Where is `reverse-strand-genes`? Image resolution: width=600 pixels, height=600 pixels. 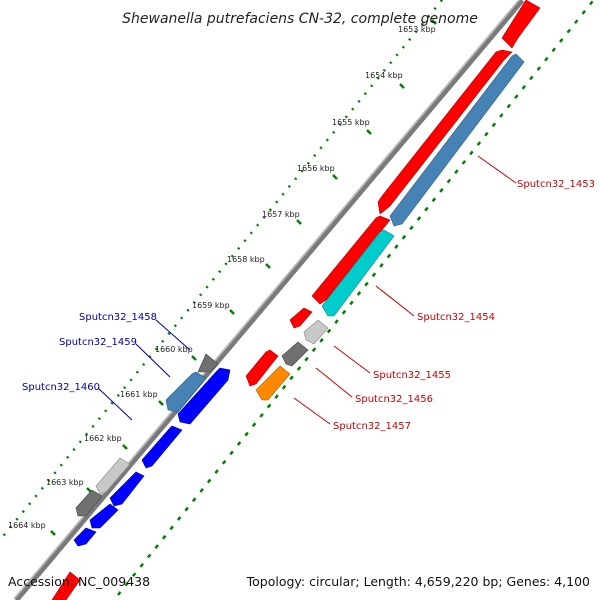
reverse-strand-genes is located at coordinates (141, 476).